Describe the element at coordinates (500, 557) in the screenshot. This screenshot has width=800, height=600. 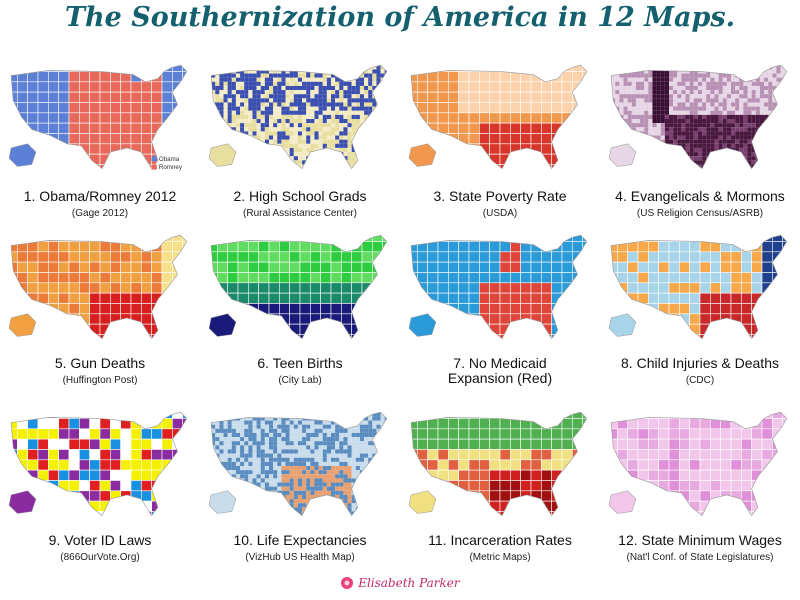
I see `map-source: (Metric Maps)` at that location.